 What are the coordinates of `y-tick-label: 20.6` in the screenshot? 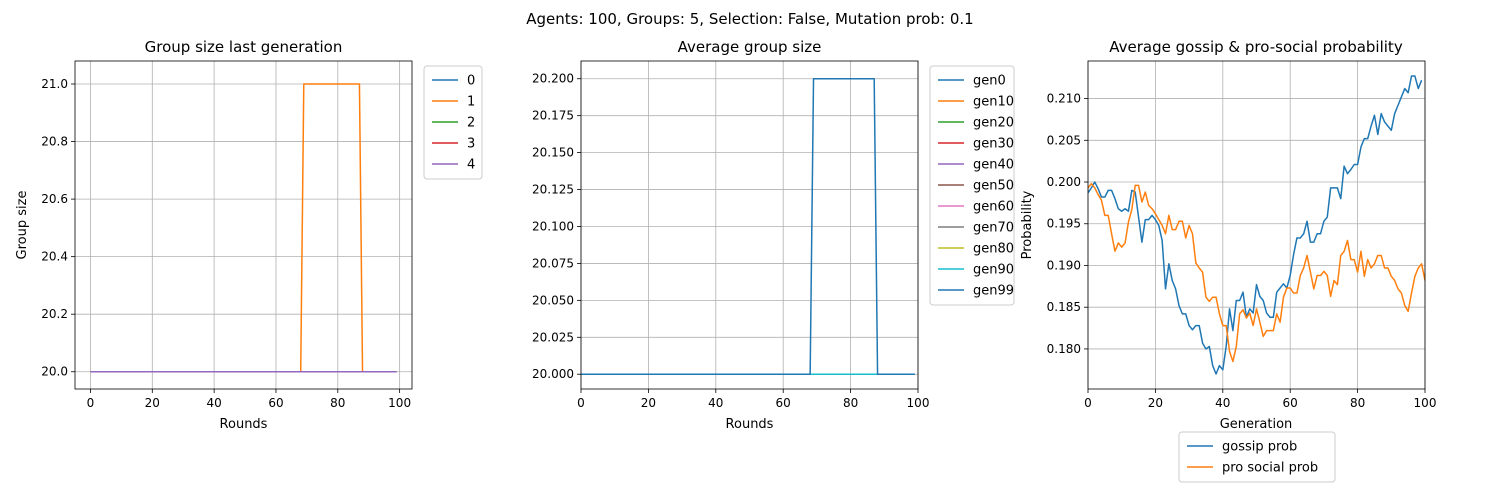 It's located at (54, 199).